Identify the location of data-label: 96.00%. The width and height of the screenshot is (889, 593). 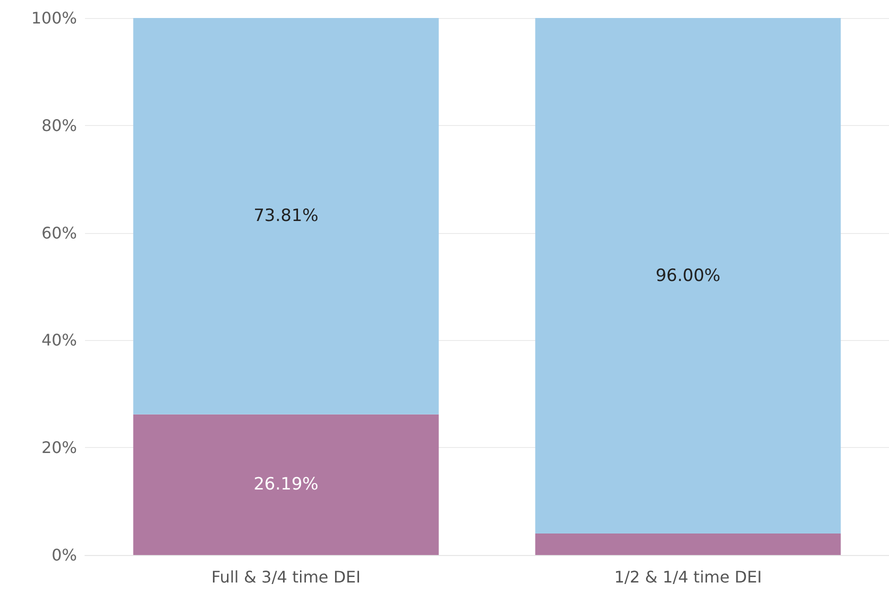
(688, 276).